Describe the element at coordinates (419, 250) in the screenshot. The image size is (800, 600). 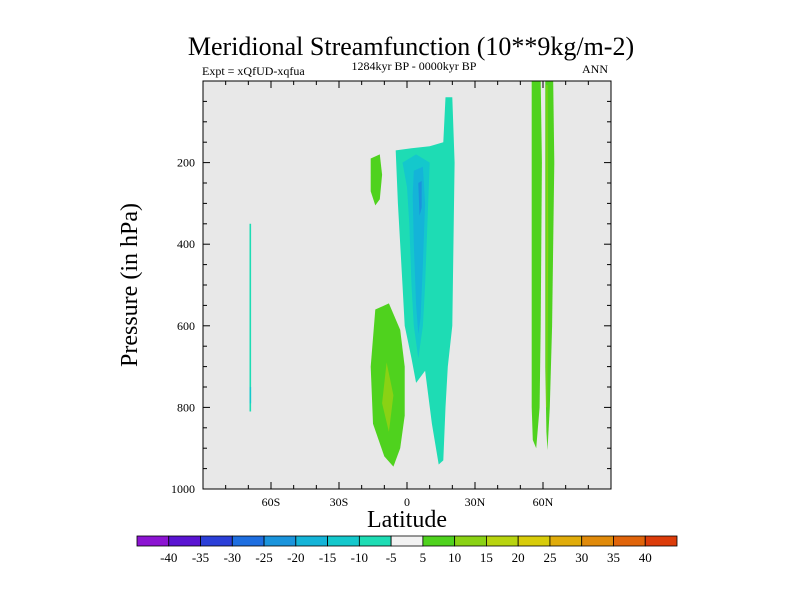
I see `contour-equatorial-negative-core` at that location.